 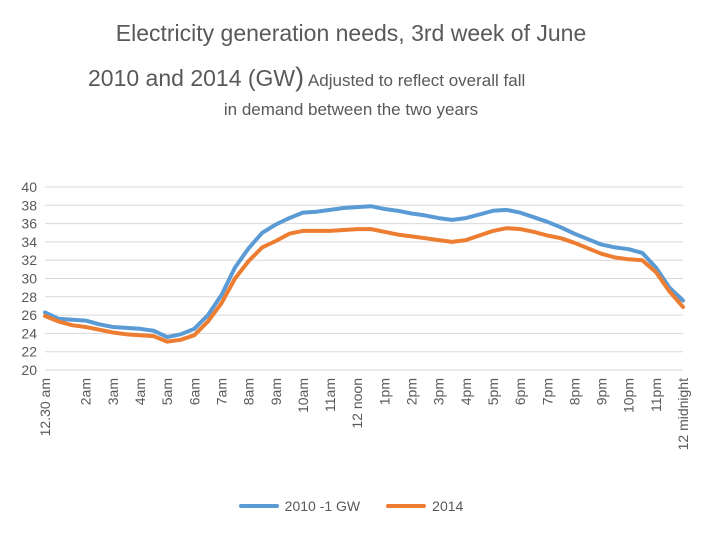 What do you see at coordinates (194, 391) in the screenshot?
I see `x-tick-label: 6am` at bounding box center [194, 391].